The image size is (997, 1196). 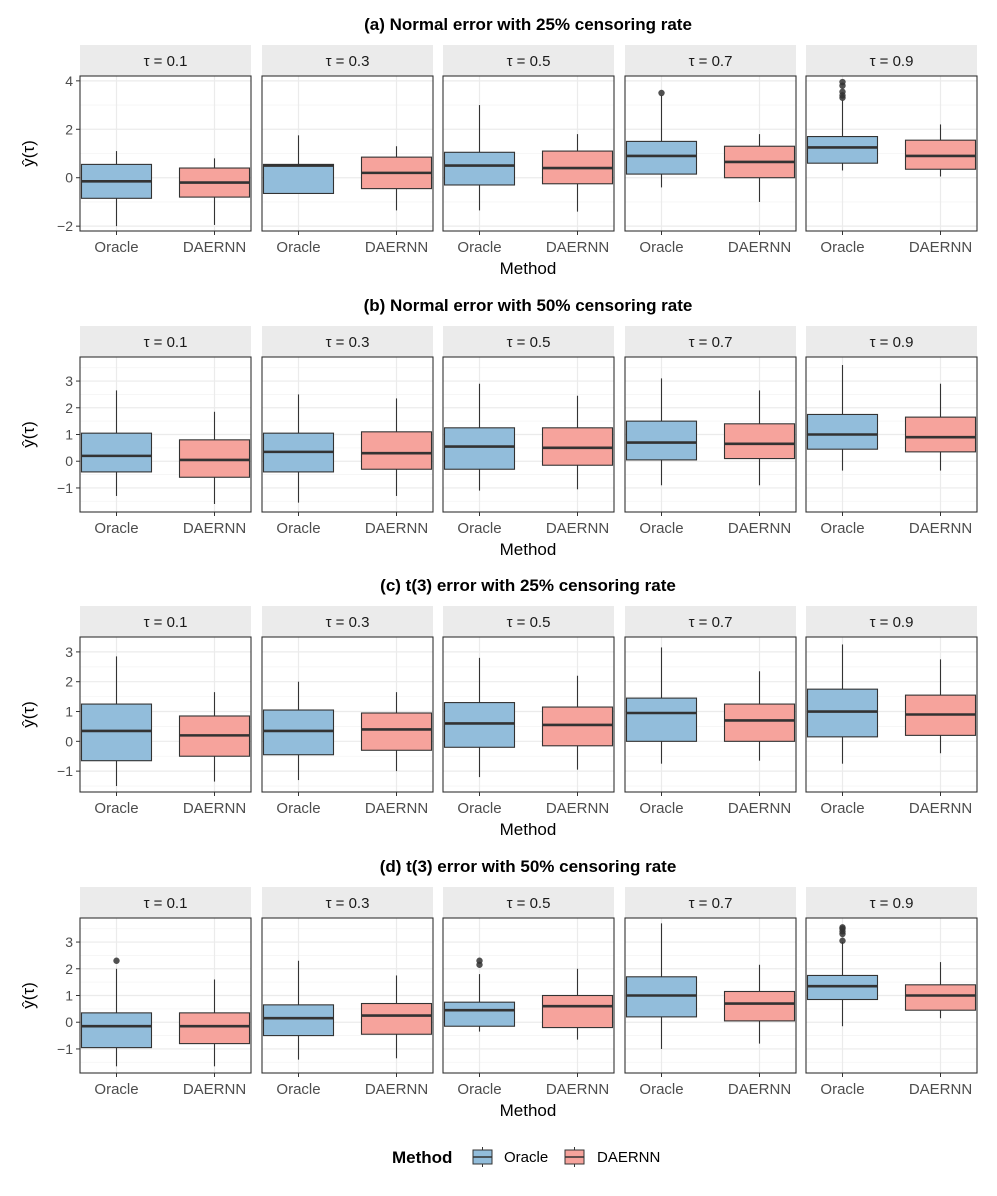 I want to click on facet-strip-label: τ = 0.3, so click(x=348, y=622).